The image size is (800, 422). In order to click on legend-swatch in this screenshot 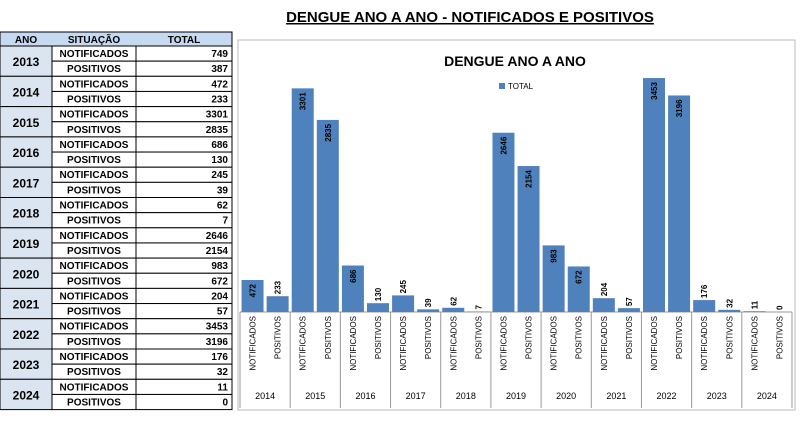, I will do `click(502, 86)`.